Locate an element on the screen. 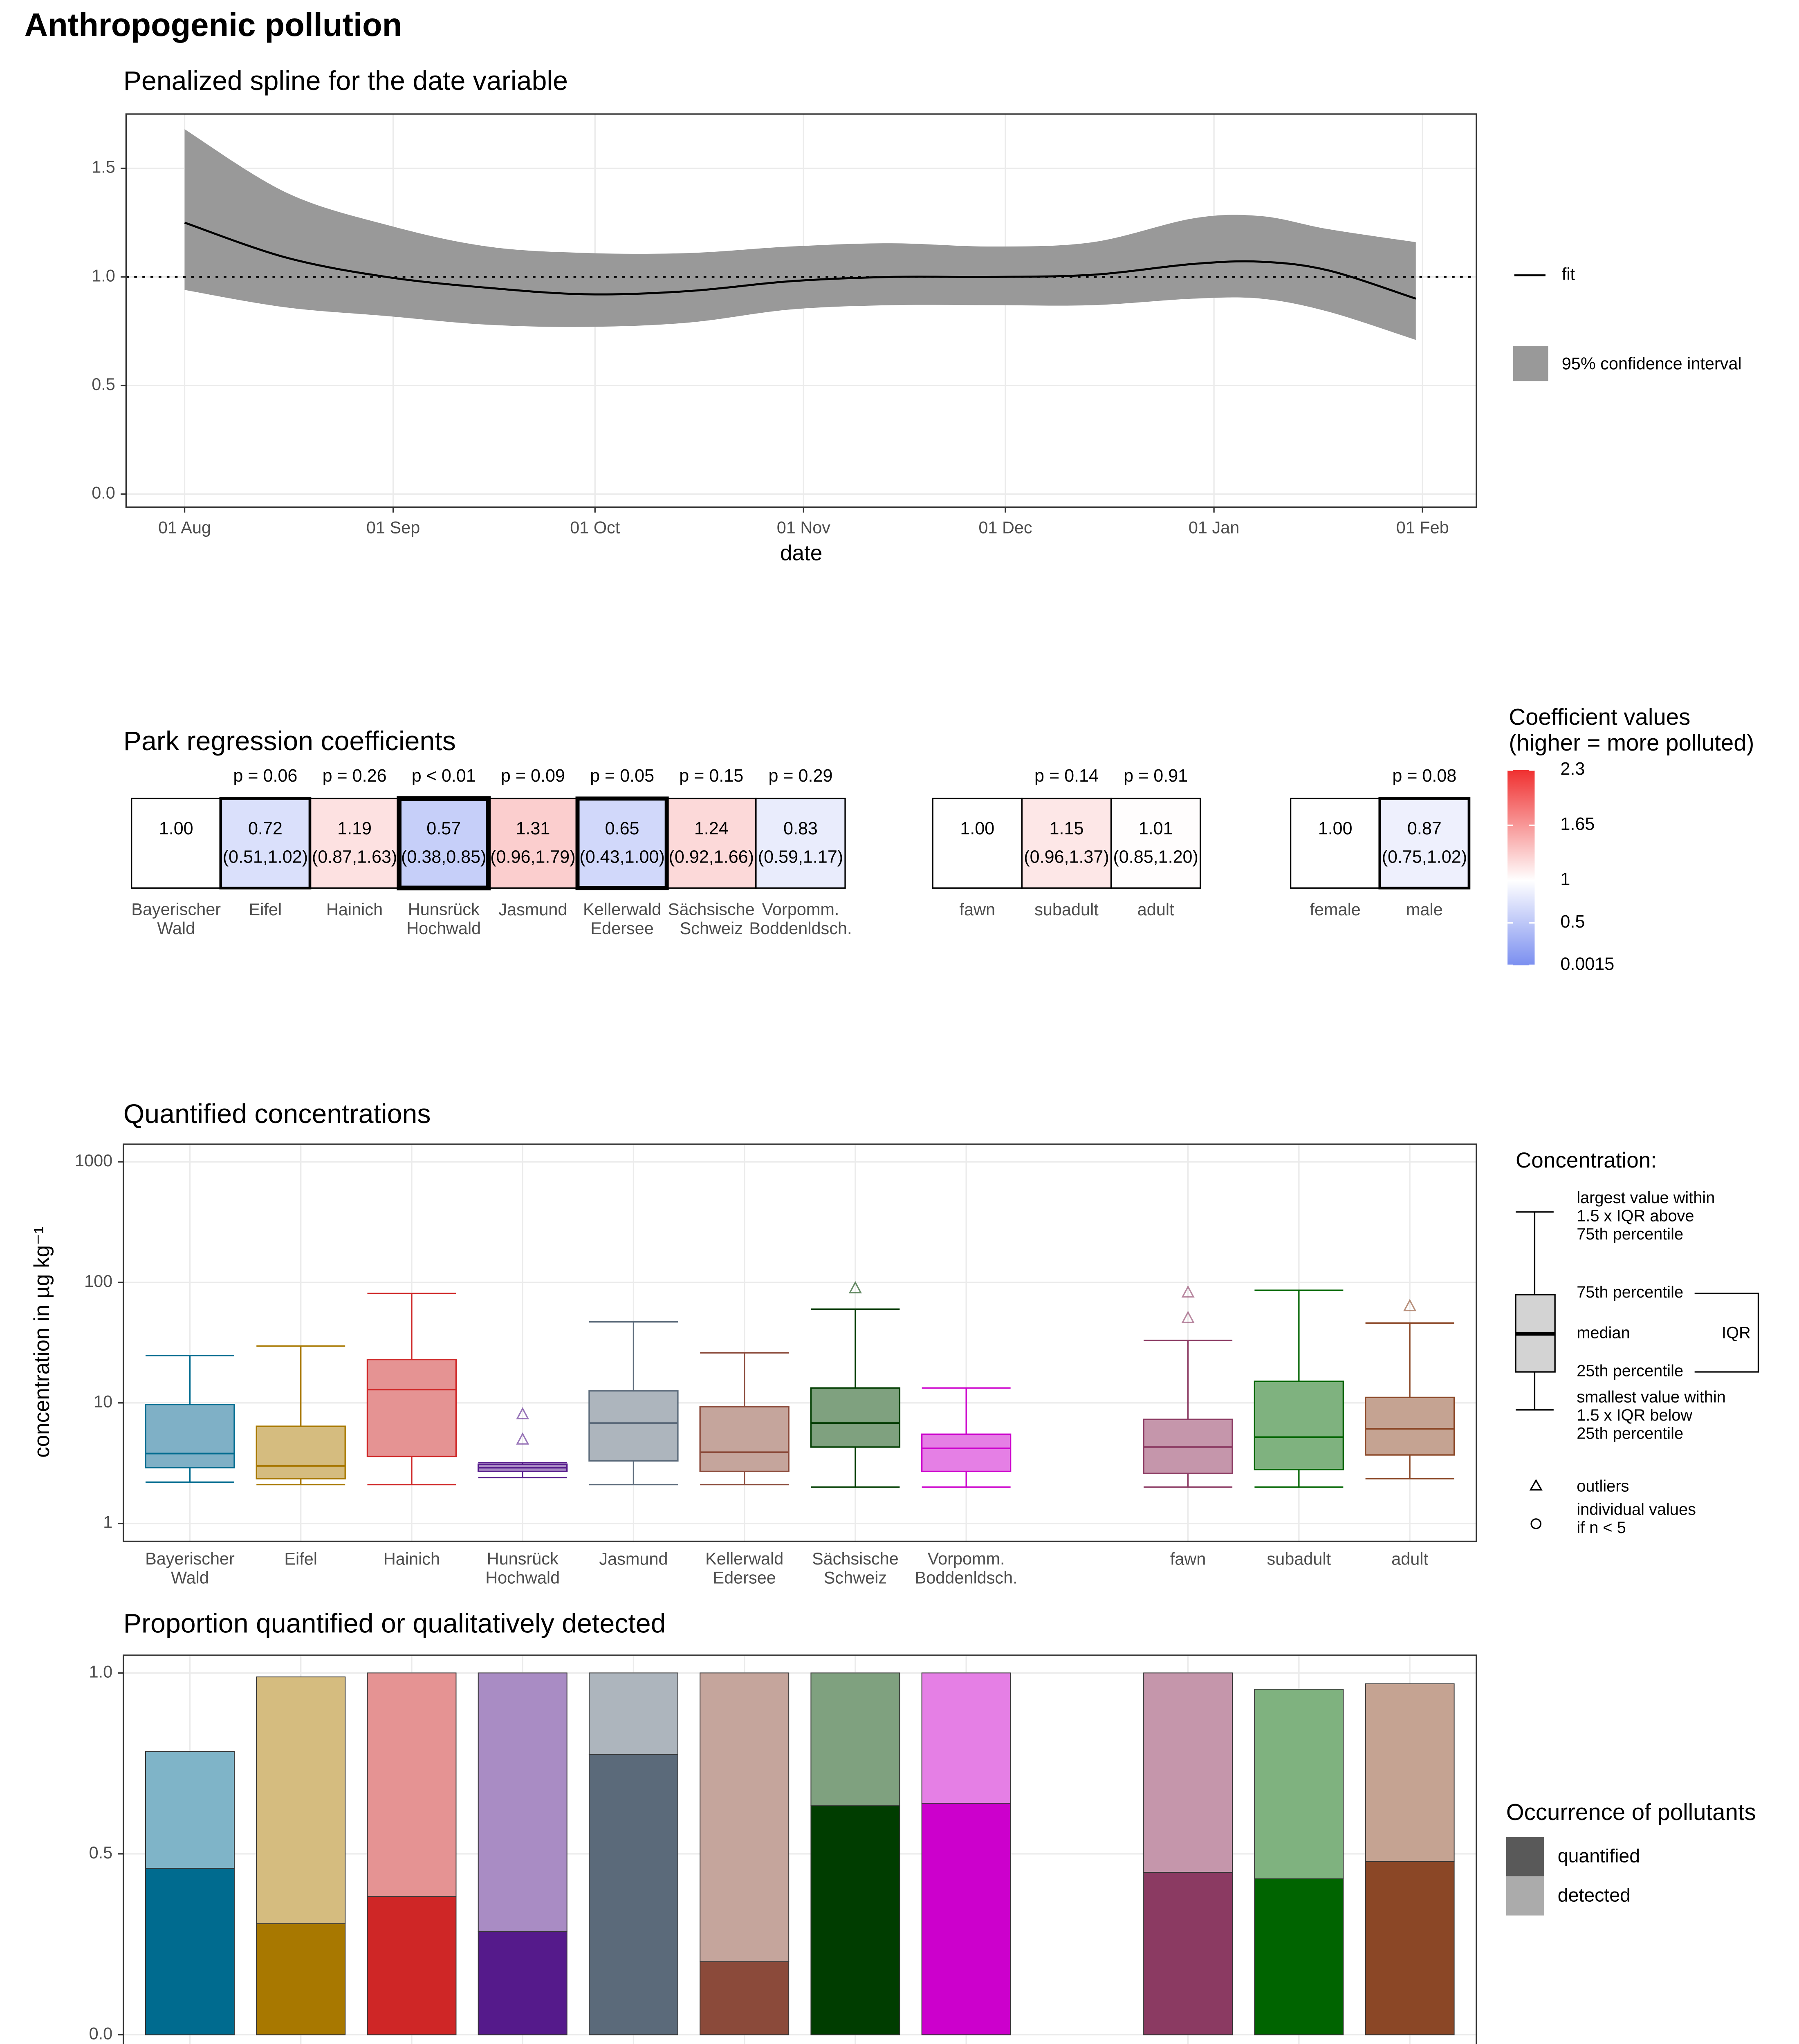  y-tick-label: 1.5 is located at coordinates (103, 167).